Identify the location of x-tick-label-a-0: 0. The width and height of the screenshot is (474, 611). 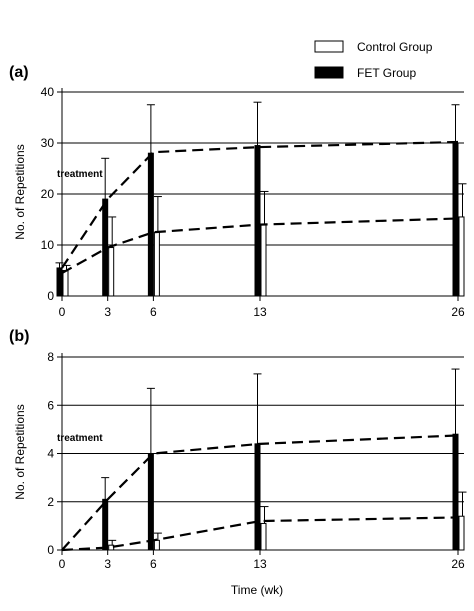
(62, 312).